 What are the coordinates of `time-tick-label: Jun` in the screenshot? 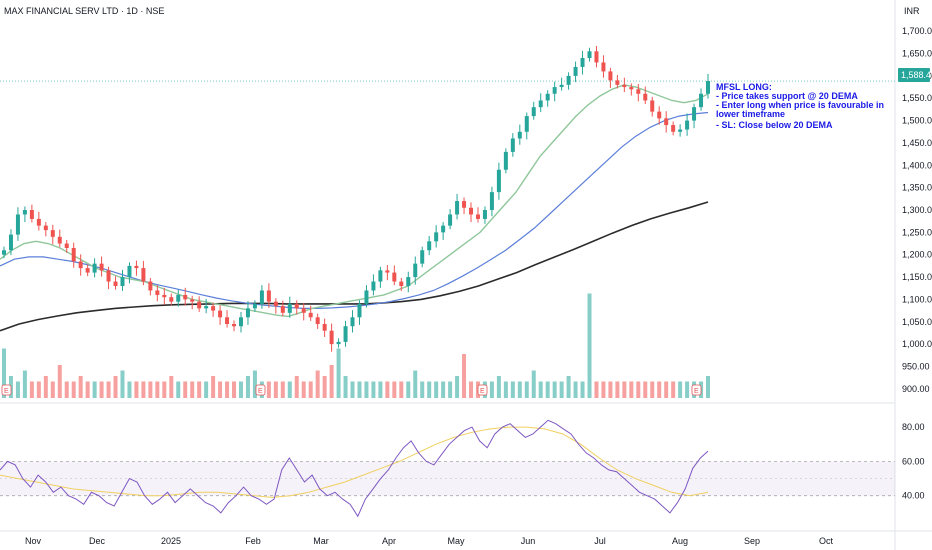 It's located at (528, 541).